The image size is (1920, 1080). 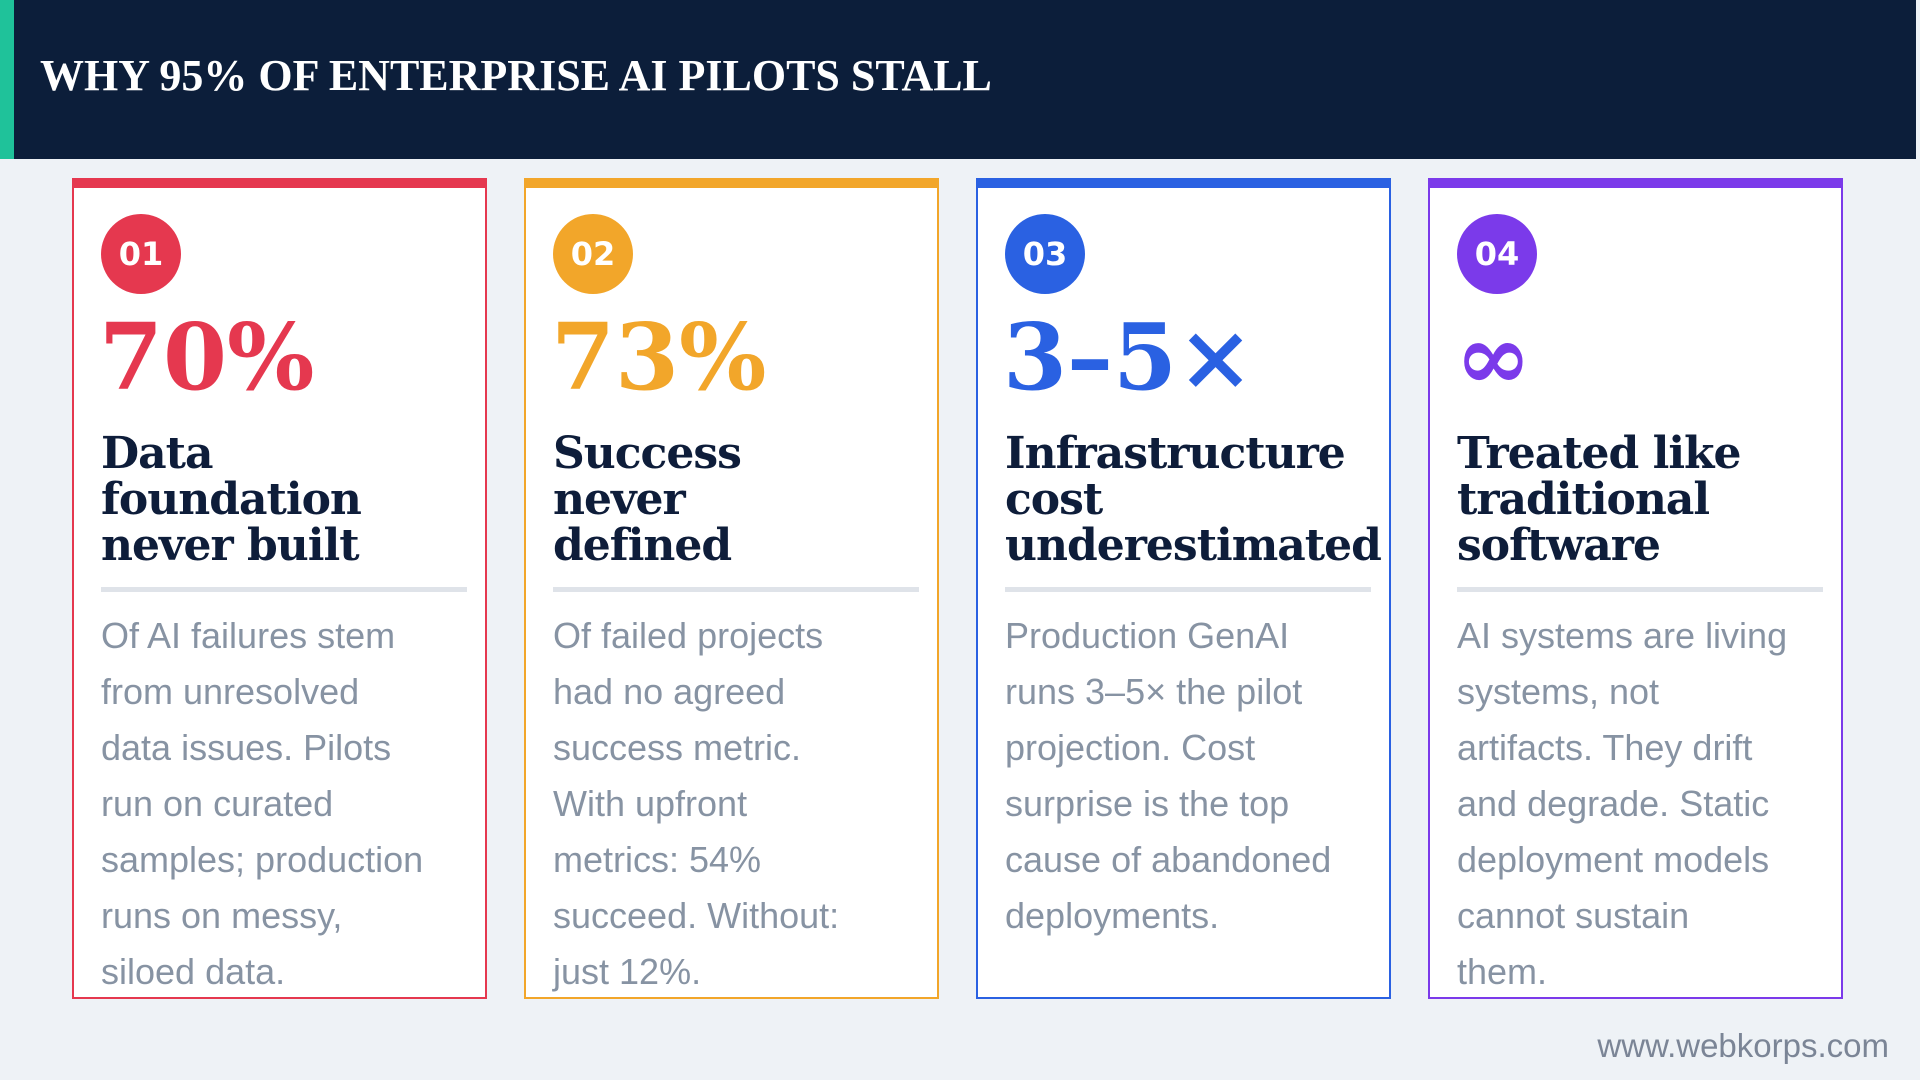 I want to click on badge: 03, so click(x=1045, y=254).